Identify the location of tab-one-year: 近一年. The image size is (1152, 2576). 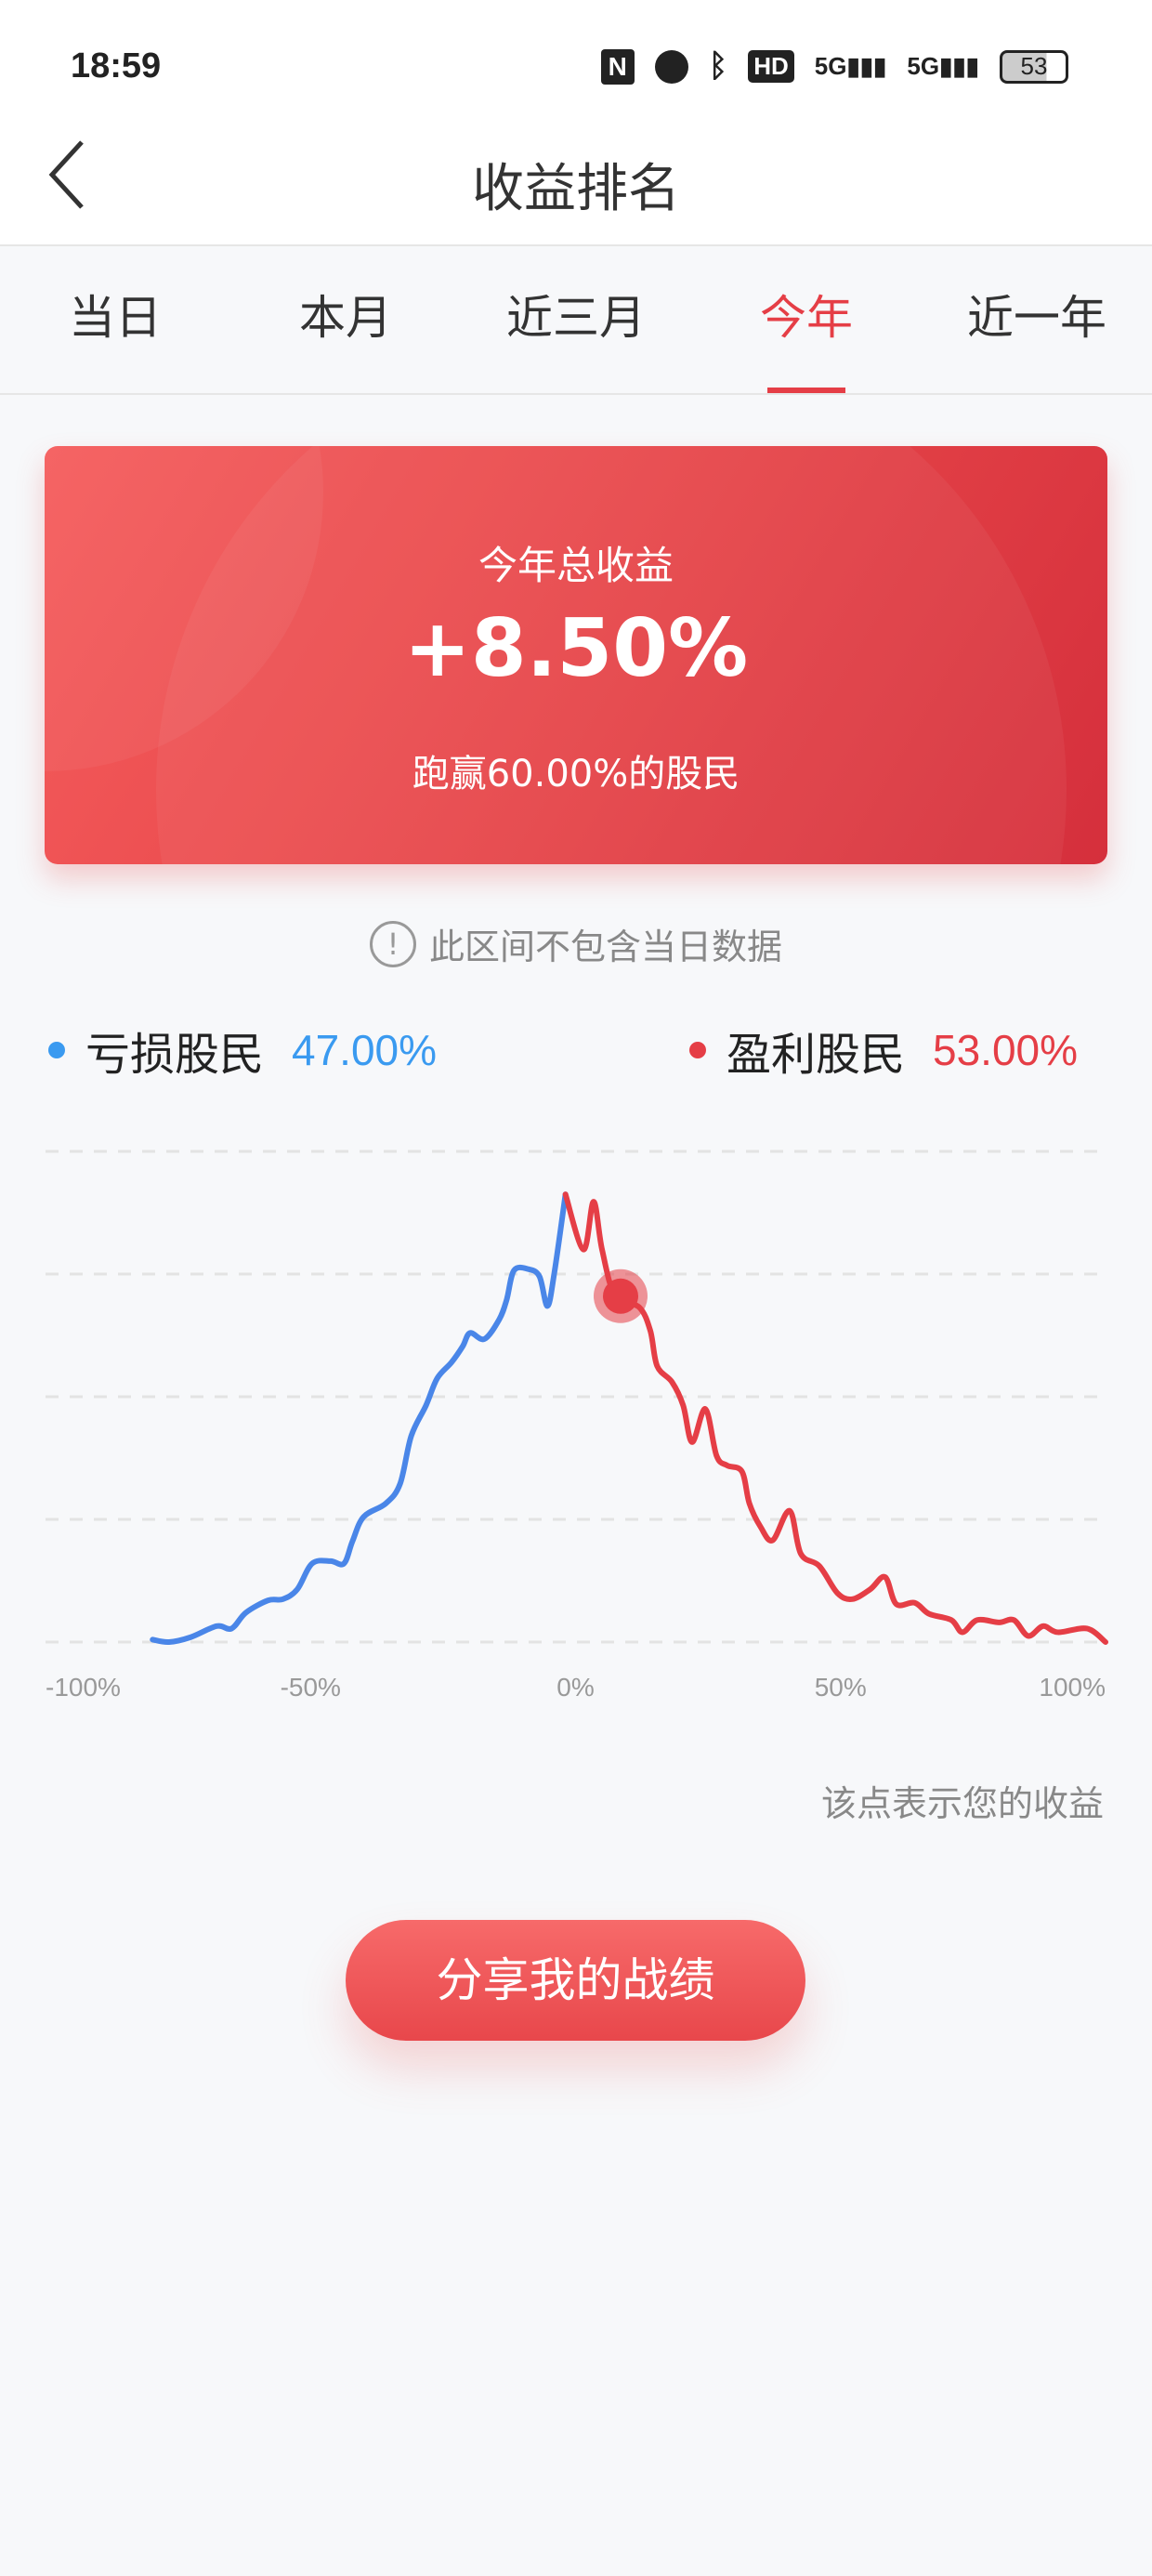
(1036, 318).